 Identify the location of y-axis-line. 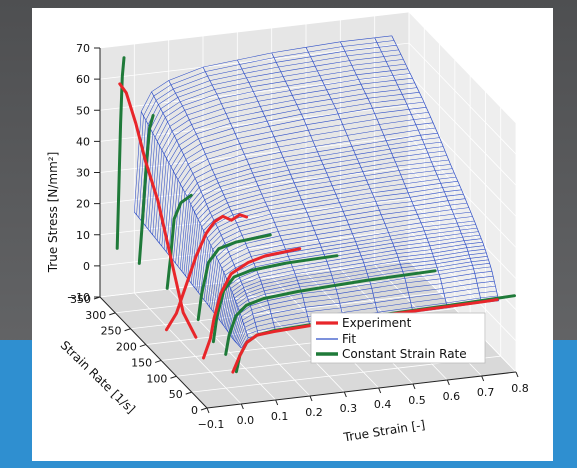
(153, 352).